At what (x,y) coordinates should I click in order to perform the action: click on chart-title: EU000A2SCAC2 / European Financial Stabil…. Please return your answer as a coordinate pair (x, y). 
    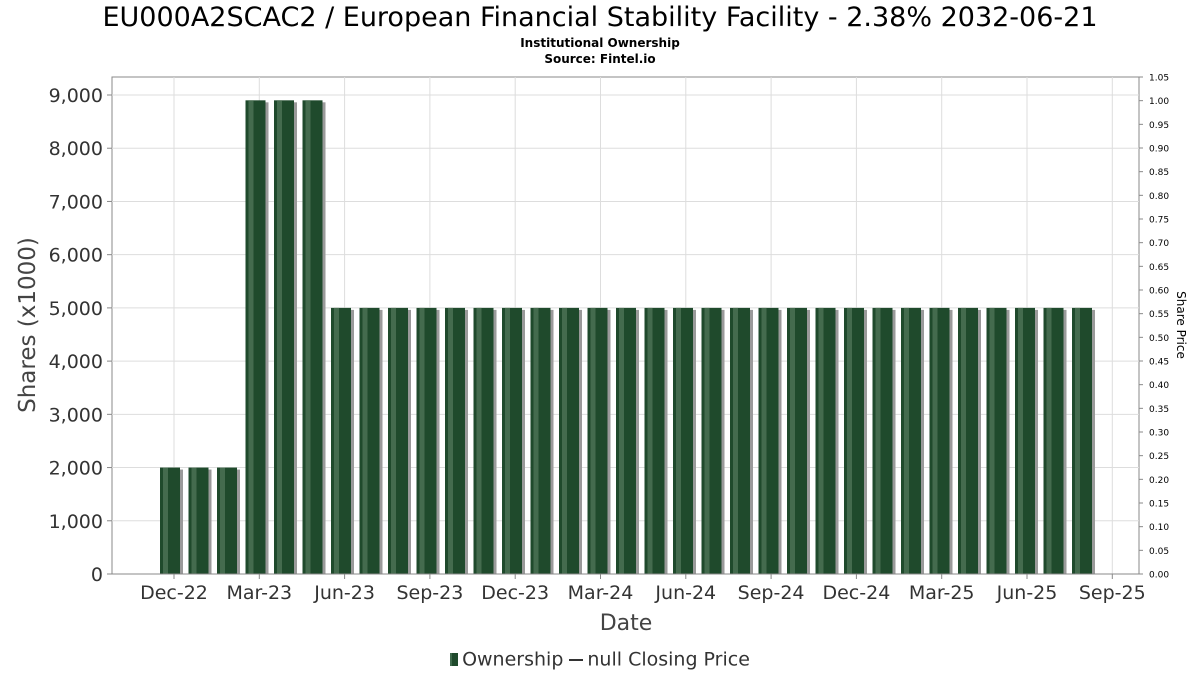
    Looking at the image, I should click on (600, 17).